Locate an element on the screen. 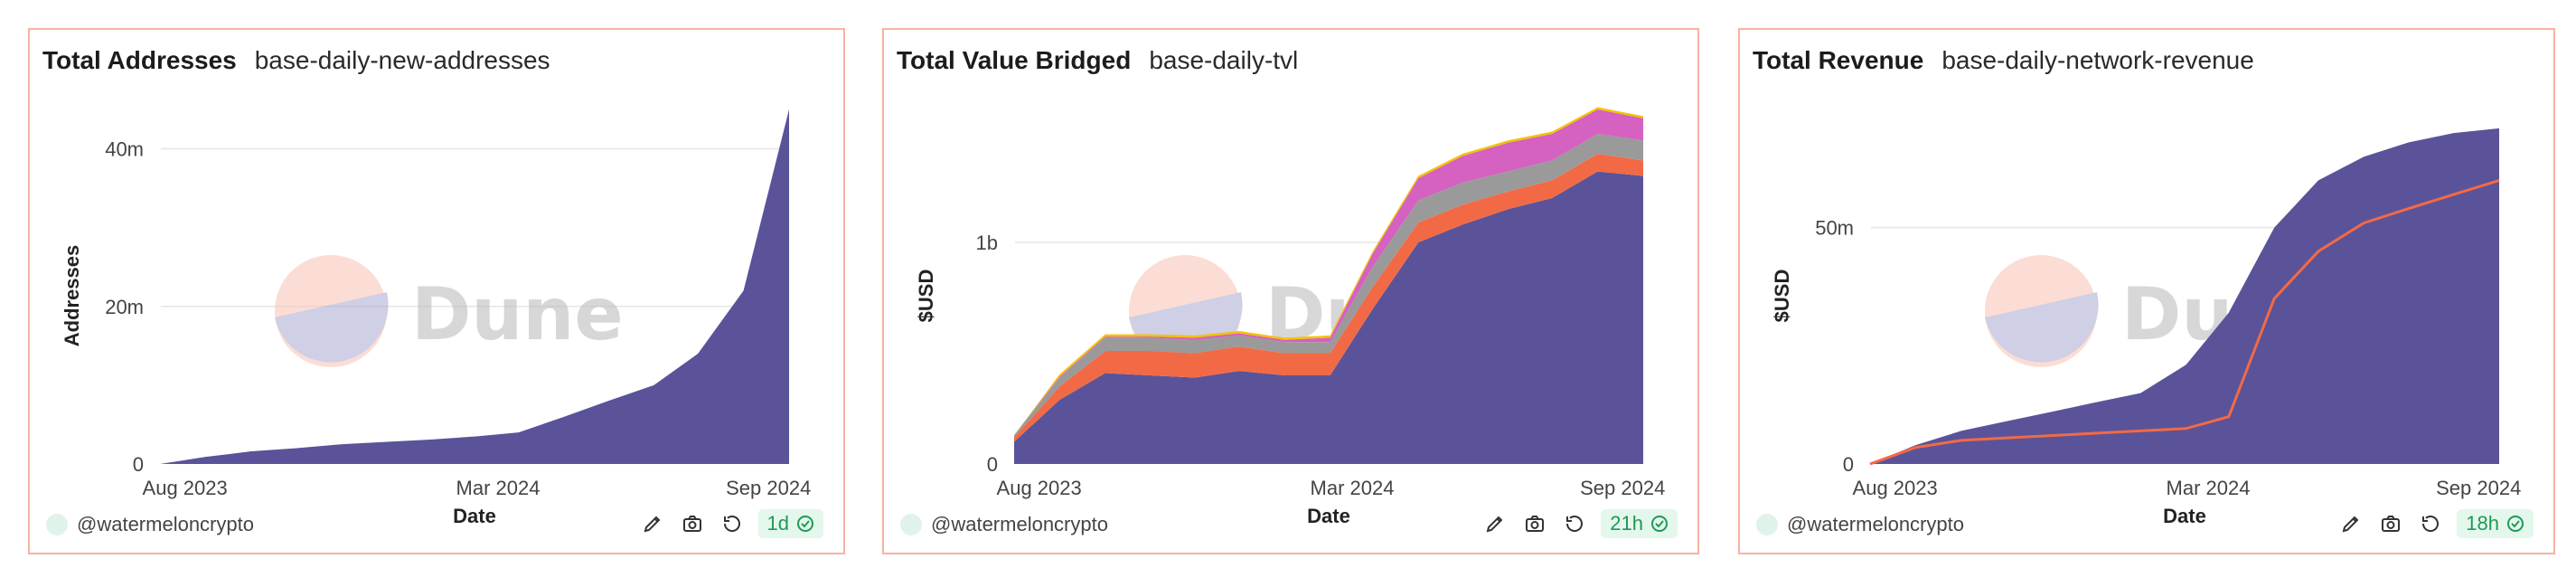 The image size is (2576, 568). freshness-badge: 1d is located at coordinates (790, 523).